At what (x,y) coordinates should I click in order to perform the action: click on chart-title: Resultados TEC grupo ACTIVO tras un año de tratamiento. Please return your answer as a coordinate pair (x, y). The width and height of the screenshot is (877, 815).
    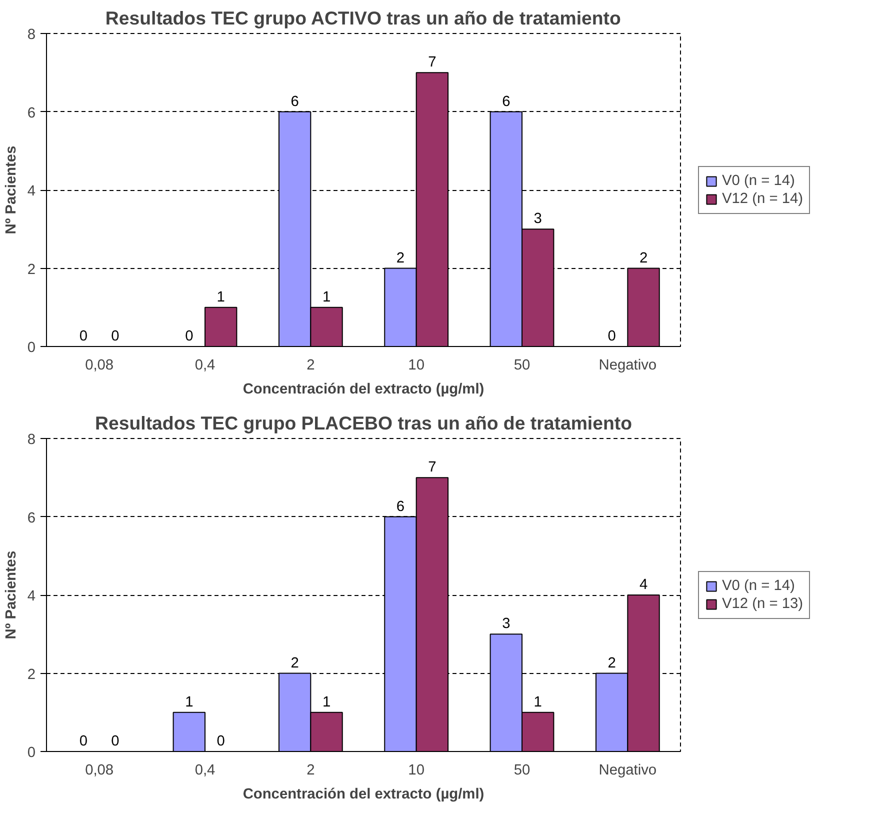
    Looking at the image, I should click on (363, 18).